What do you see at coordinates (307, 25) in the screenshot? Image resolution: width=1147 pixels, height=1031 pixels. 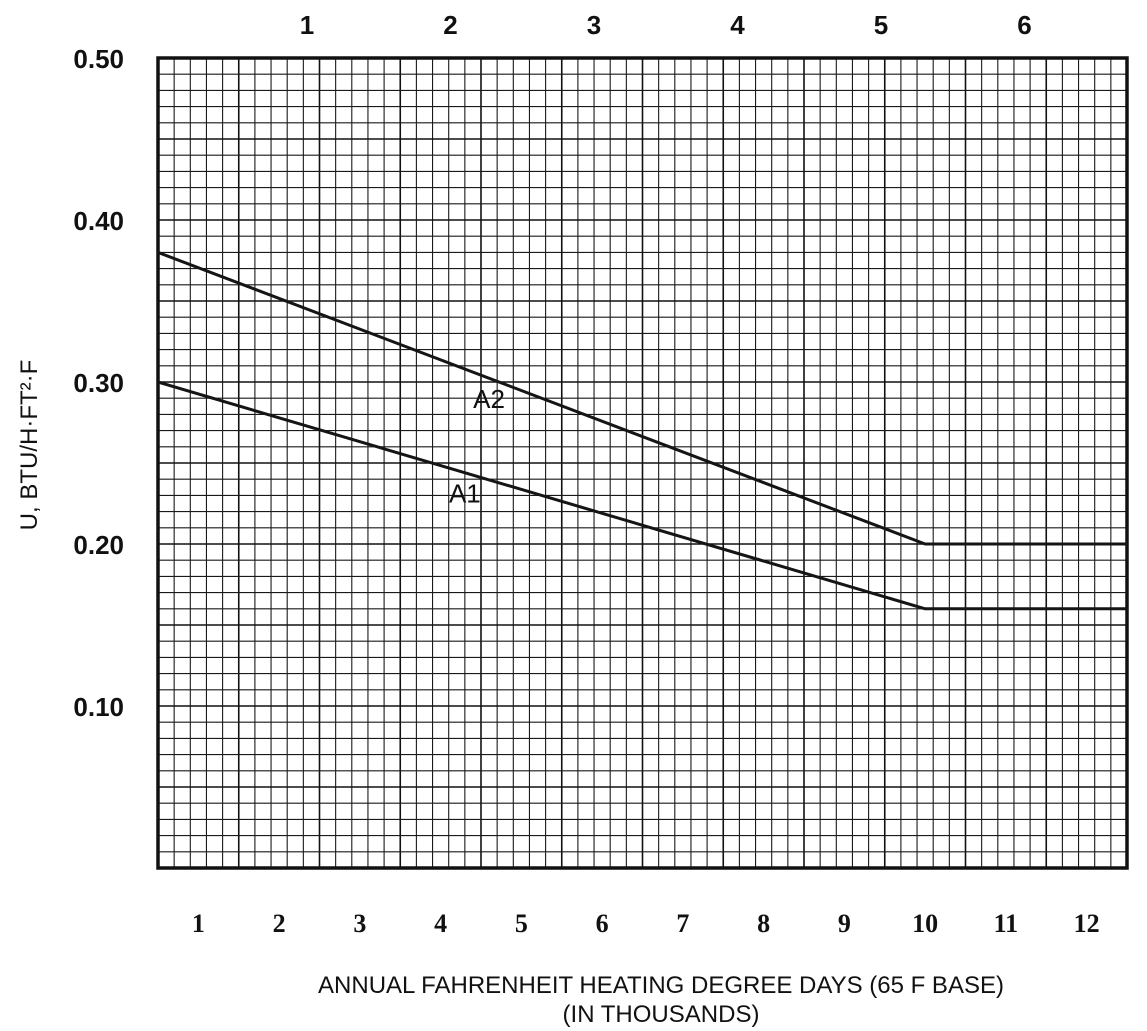 I see `top-tick-label: 1` at bounding box center [307, 25].